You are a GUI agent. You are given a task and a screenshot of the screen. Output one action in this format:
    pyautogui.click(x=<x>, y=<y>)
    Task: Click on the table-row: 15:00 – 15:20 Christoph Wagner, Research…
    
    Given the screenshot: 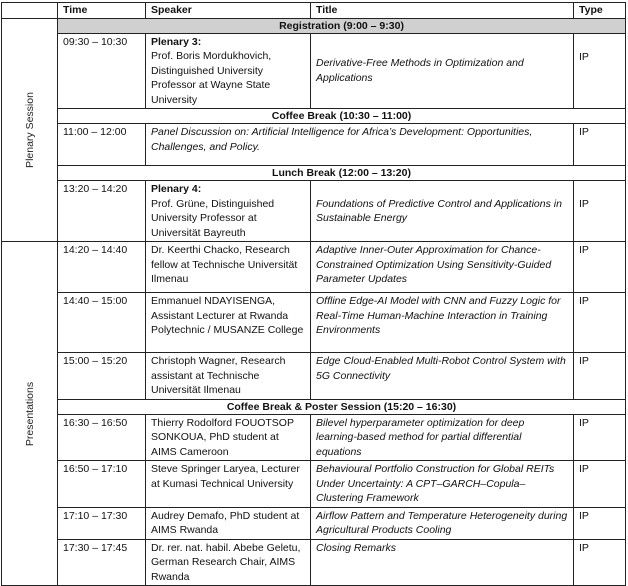 What is the action you would take?
    pyautogui.click(x=314, y=376)
    